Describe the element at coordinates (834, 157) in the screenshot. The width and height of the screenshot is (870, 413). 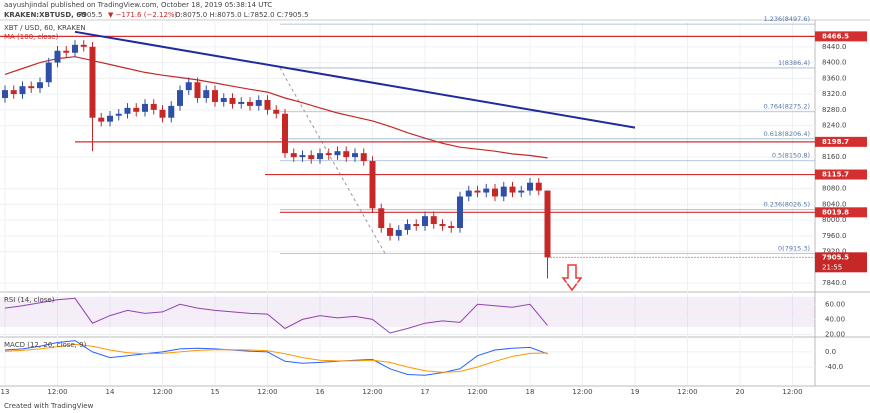
I see `y-tick-label: 8160.0` at that location.